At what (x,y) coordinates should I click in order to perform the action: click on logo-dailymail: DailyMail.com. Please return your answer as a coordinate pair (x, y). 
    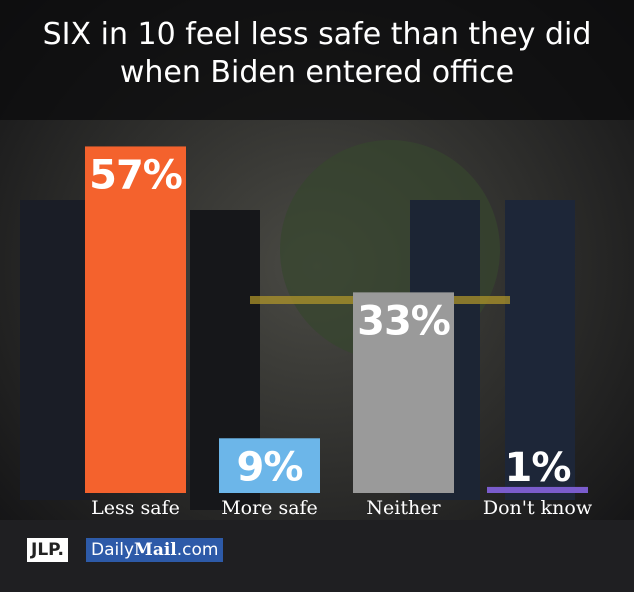
    Looking at the image, I should click on (155, 550).